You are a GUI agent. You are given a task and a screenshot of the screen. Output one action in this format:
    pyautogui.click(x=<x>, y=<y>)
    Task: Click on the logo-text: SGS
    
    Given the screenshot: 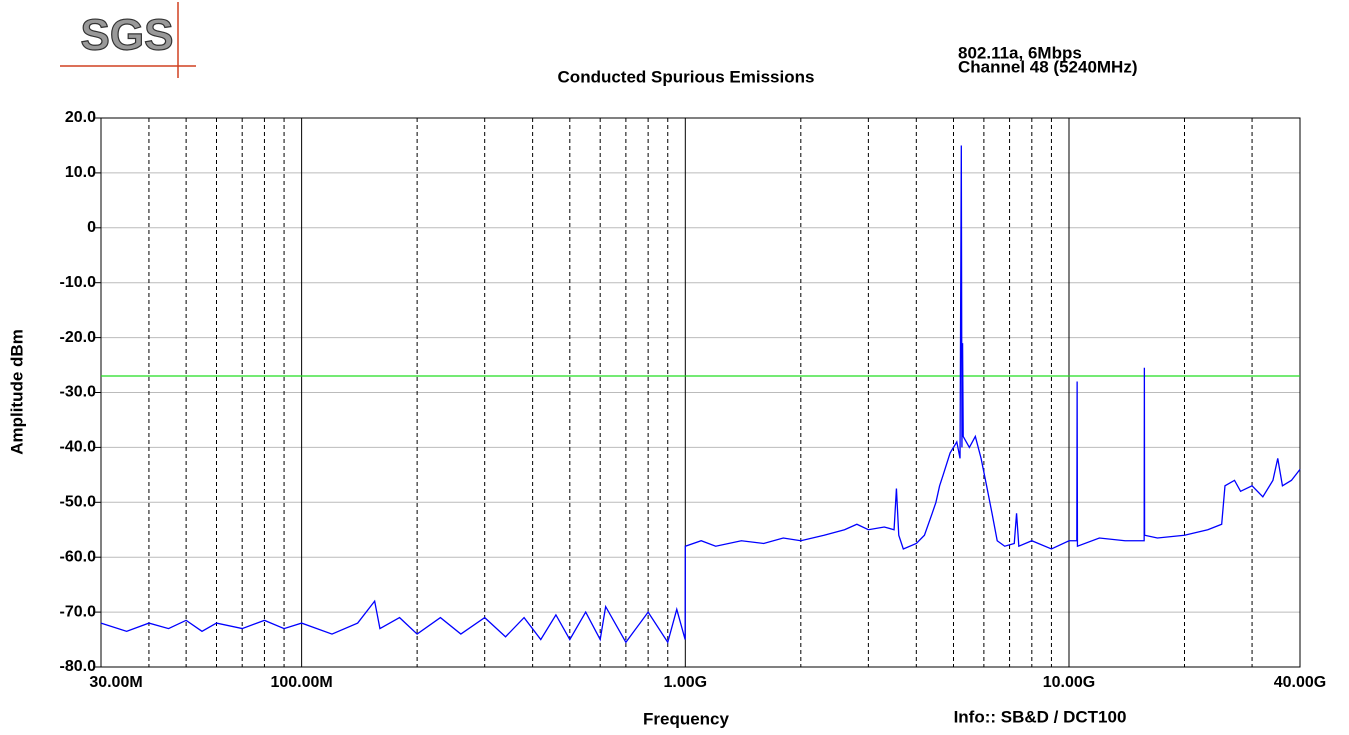 What is the action you would take?
    pyautogui.click(x=127, y=35)
    